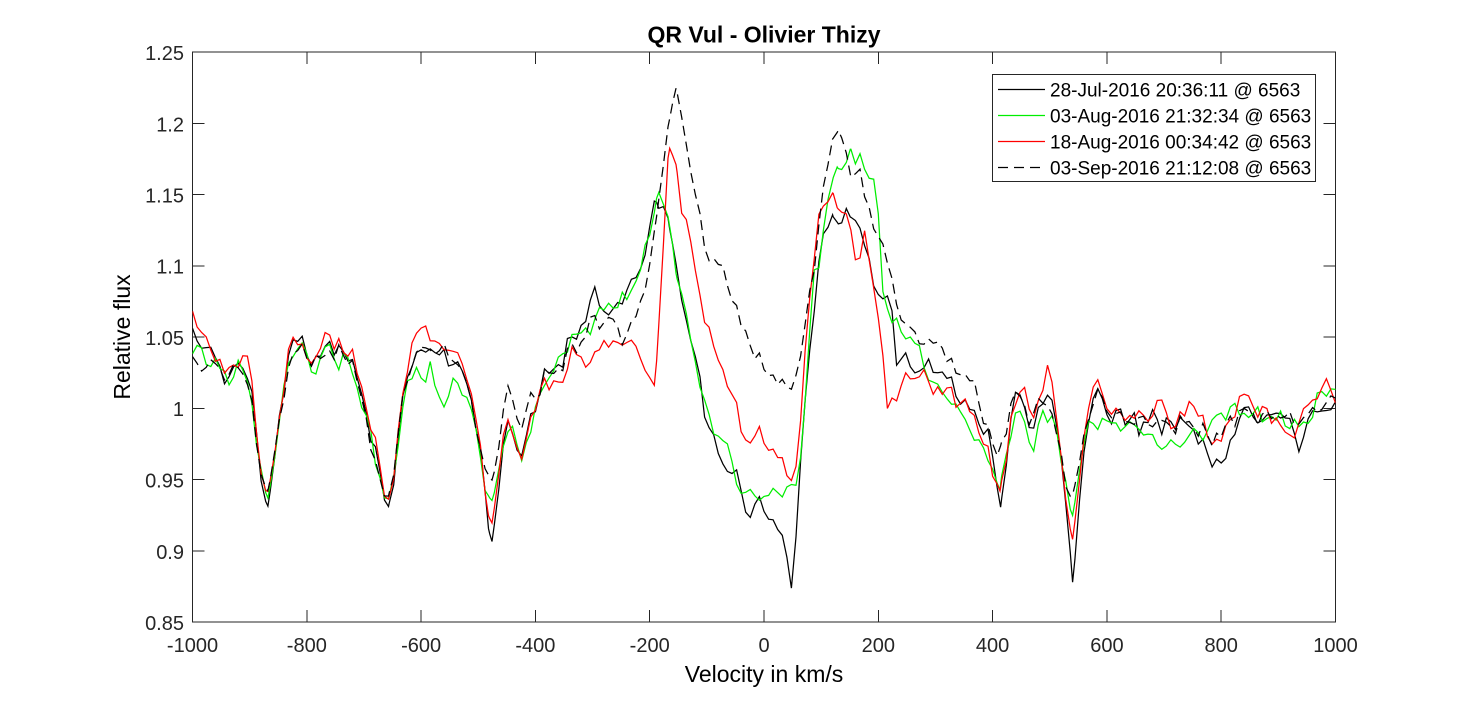 This screenshot has height=703, width=1475. What do you see at coordinates (170, 125) in the screenshot?
I see `svg-text: 1.2` at bounding box center [170, 125].